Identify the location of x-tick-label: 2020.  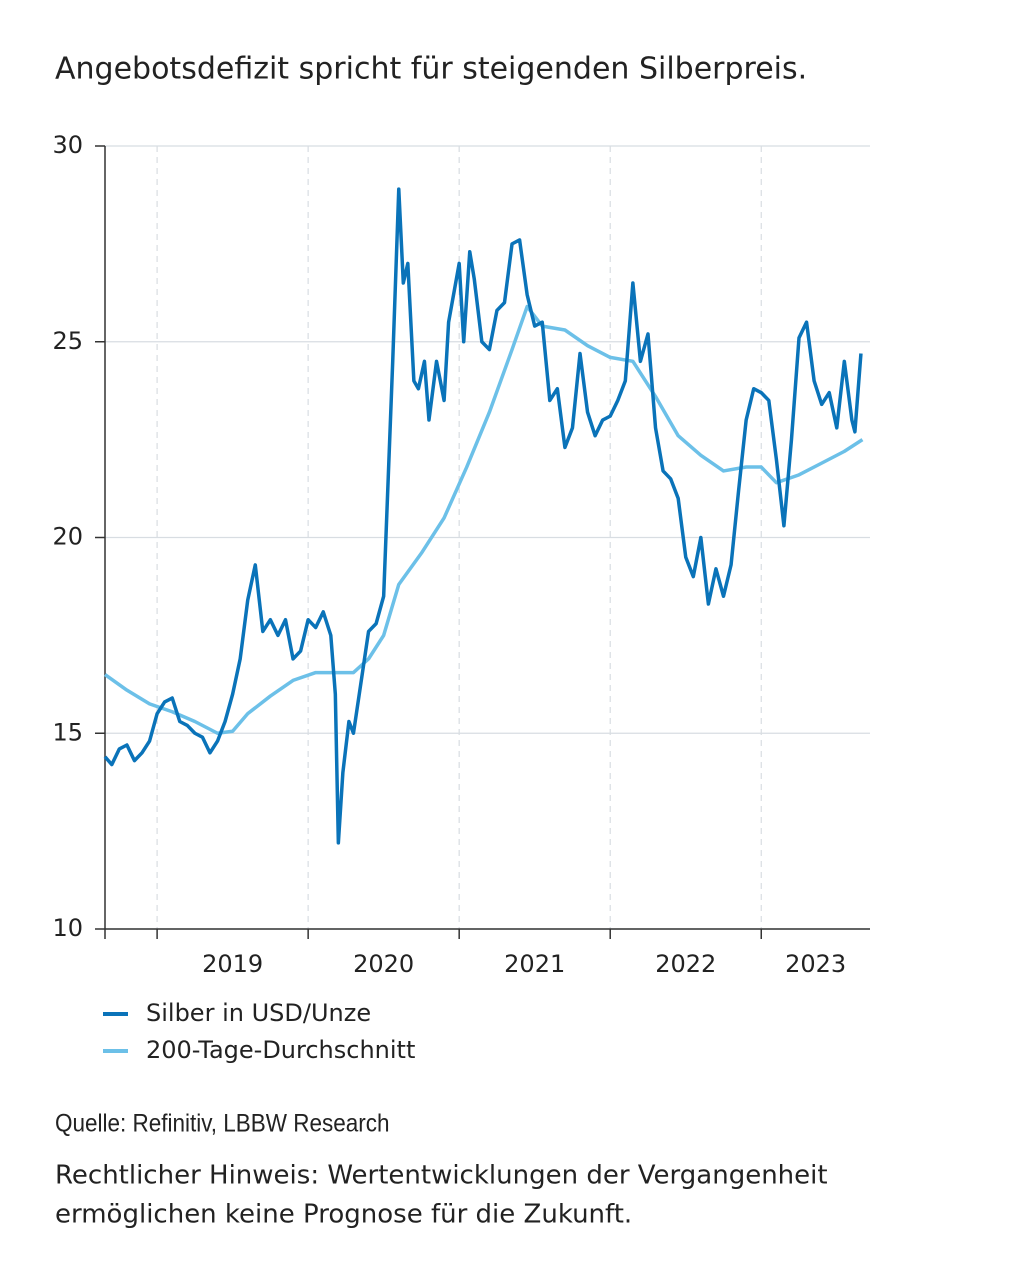
(383, 964).